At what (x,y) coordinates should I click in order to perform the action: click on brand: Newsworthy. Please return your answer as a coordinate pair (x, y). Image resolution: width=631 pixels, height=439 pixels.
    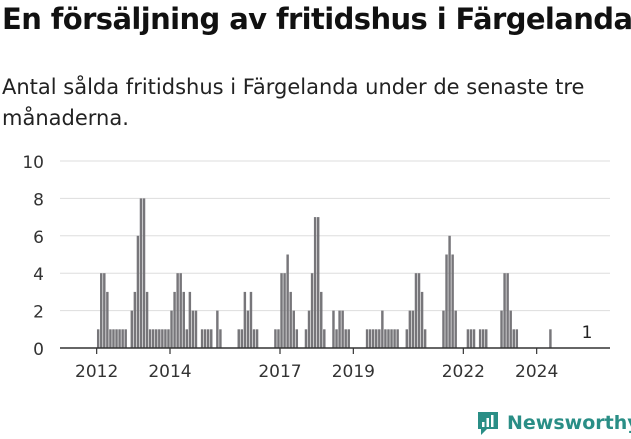
    Looking at the image, I should click on (553, 423).